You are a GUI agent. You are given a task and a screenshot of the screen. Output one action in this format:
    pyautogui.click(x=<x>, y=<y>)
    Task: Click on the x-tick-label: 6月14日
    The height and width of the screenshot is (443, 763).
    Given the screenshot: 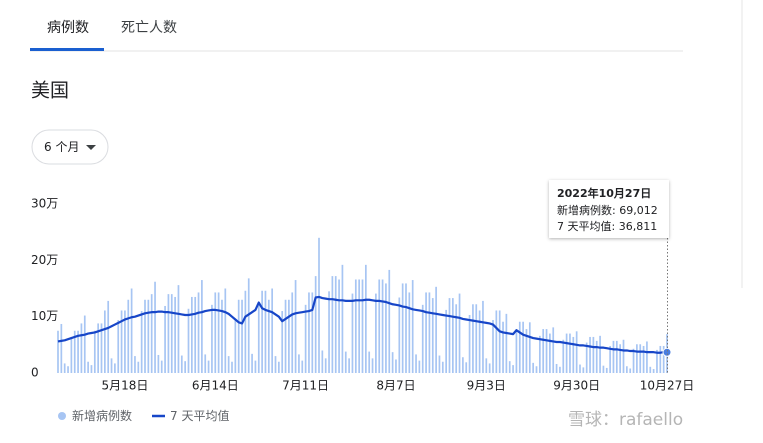 What is the action you would take?
    pyautogui.click(x=215, y=386)
    